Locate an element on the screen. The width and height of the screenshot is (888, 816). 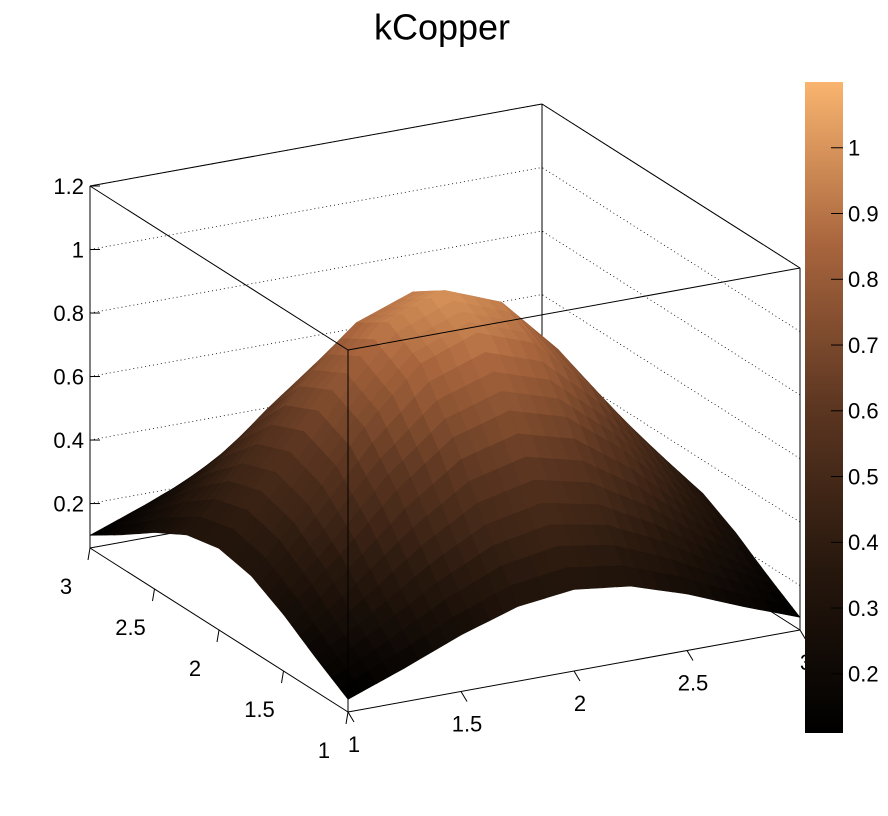
z-tick-label: 0.2 is located at coordinates (68, 503).